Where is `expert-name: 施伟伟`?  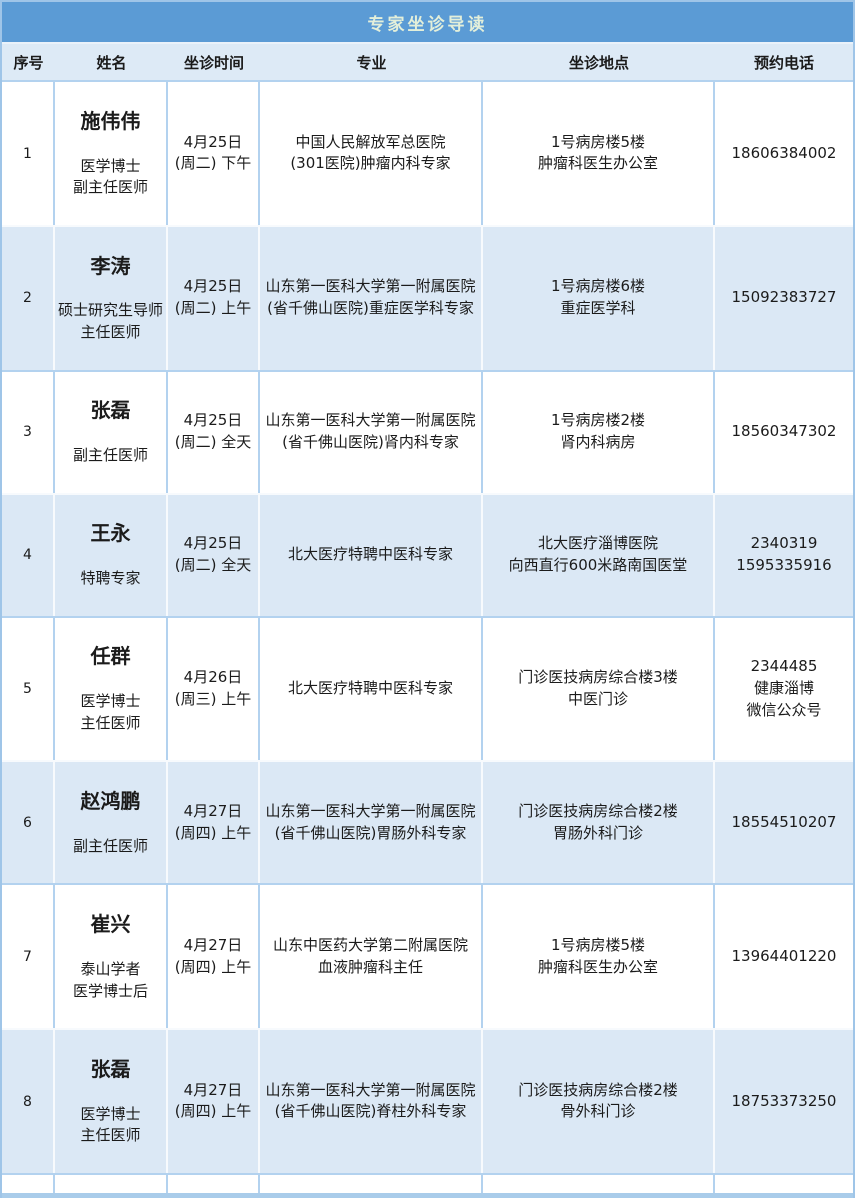 expert-name: 施伟伟 is located at coordinates (110, 120).